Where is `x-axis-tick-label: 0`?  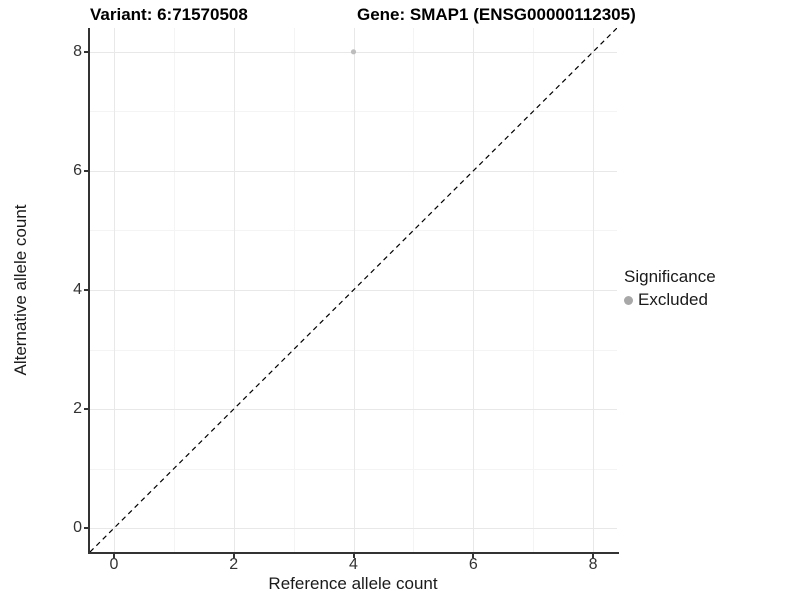
x-axis-tick-label: 0 is located at coordinates (114, 564).